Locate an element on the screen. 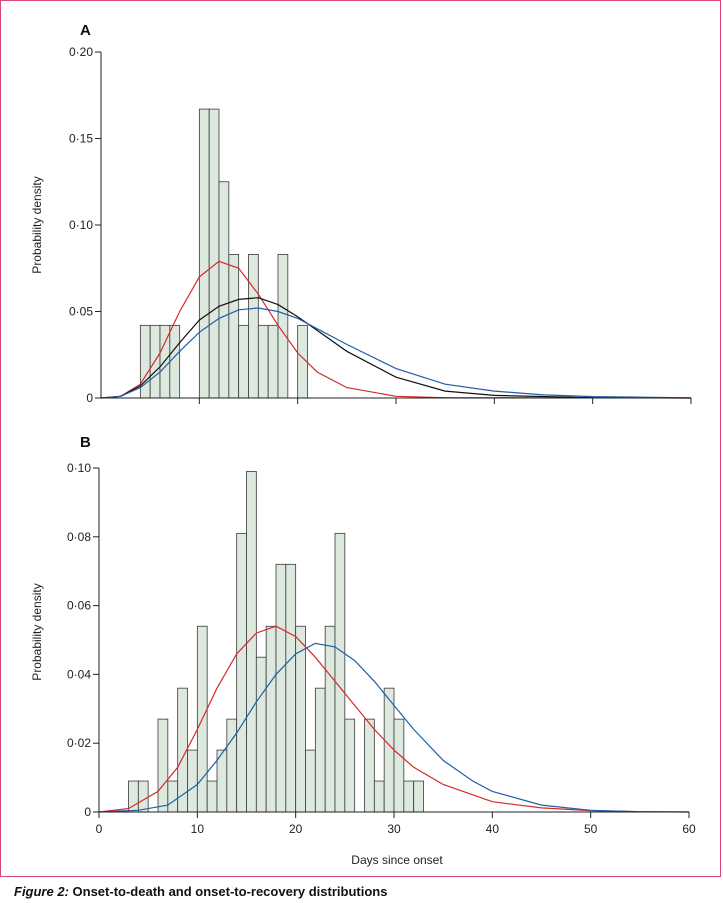 This screenshot has width=723, height=903. y-tick-label: 0·15 is located at coordinates (81, 139).